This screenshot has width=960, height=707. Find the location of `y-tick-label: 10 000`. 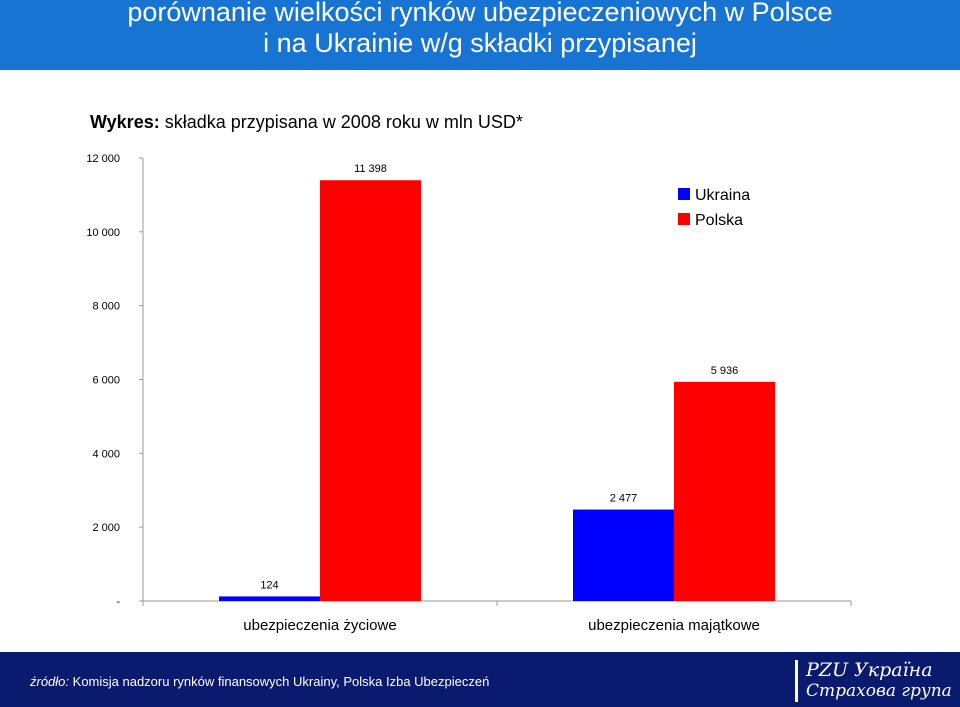

y-tick-label: 10 000 is located at coordinates (103, 233).